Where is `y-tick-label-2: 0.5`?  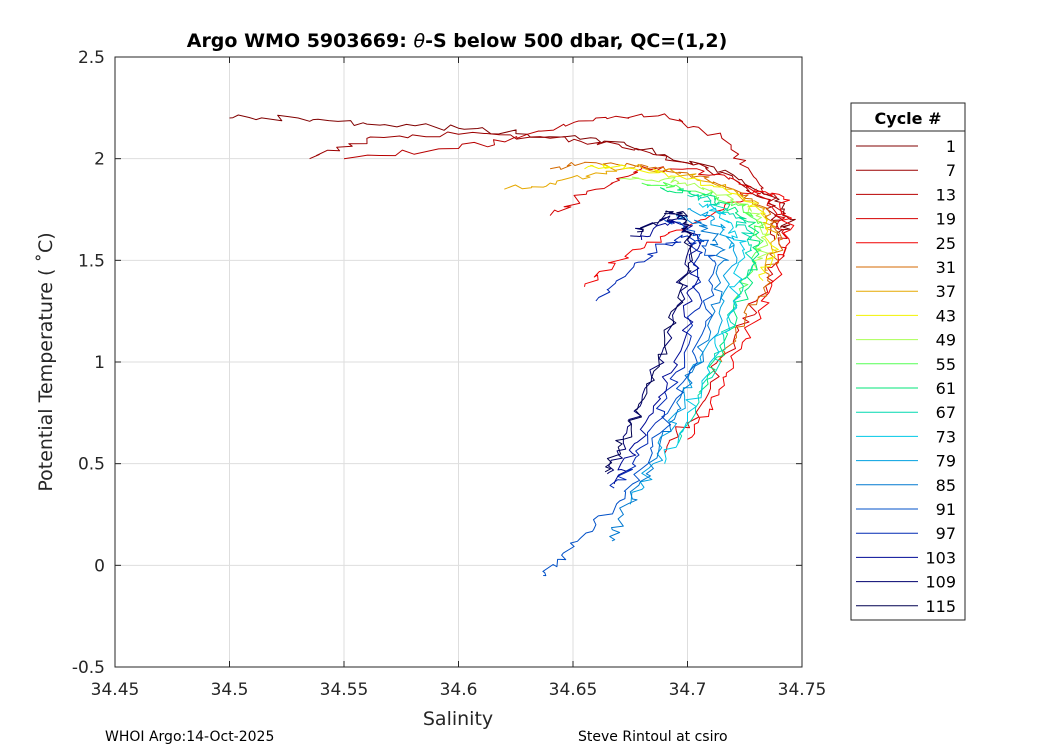
y-tick-label-2: 0.5 is located at coordinates (91, 465).